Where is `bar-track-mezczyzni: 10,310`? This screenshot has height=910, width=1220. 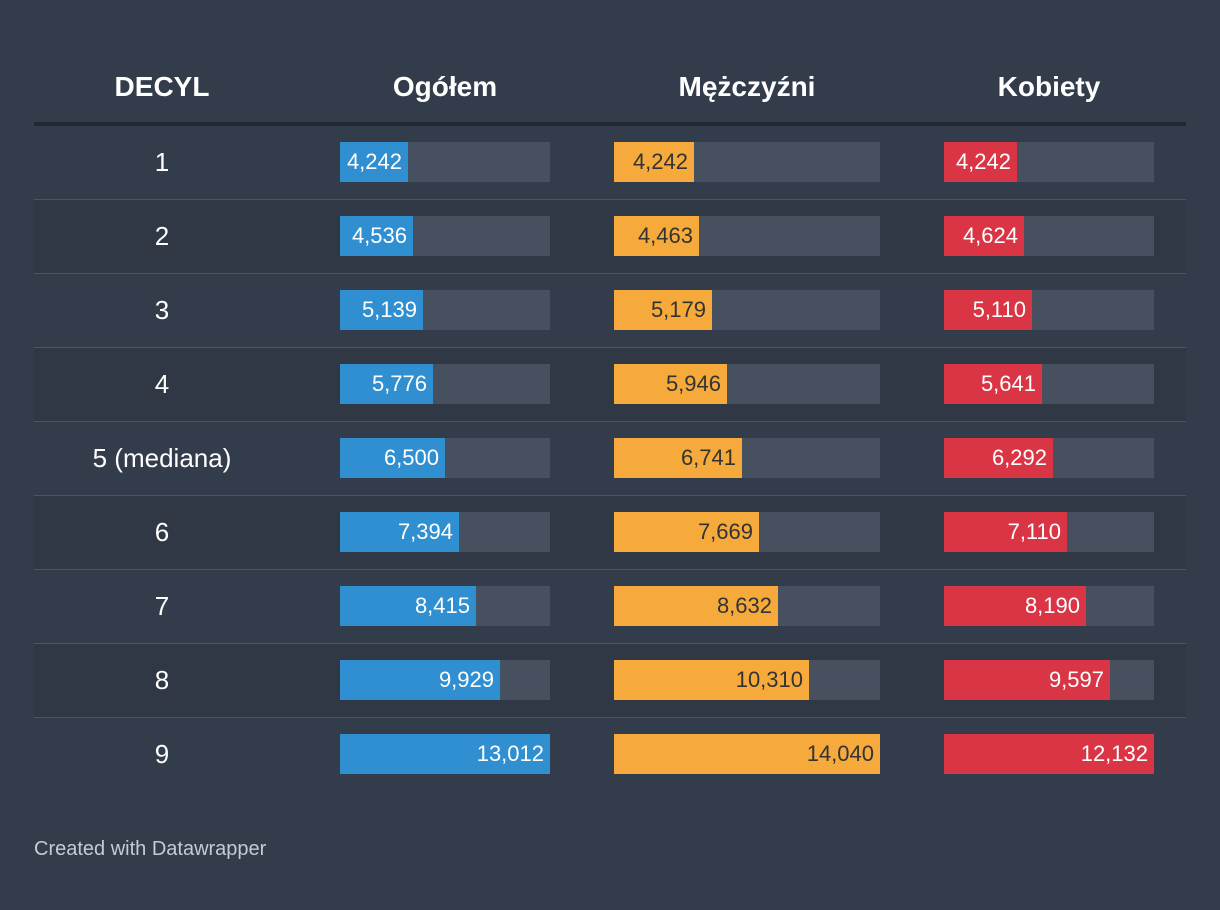
bar-track-mezczyzni: 10,310 is located at coordinates (747, 680).